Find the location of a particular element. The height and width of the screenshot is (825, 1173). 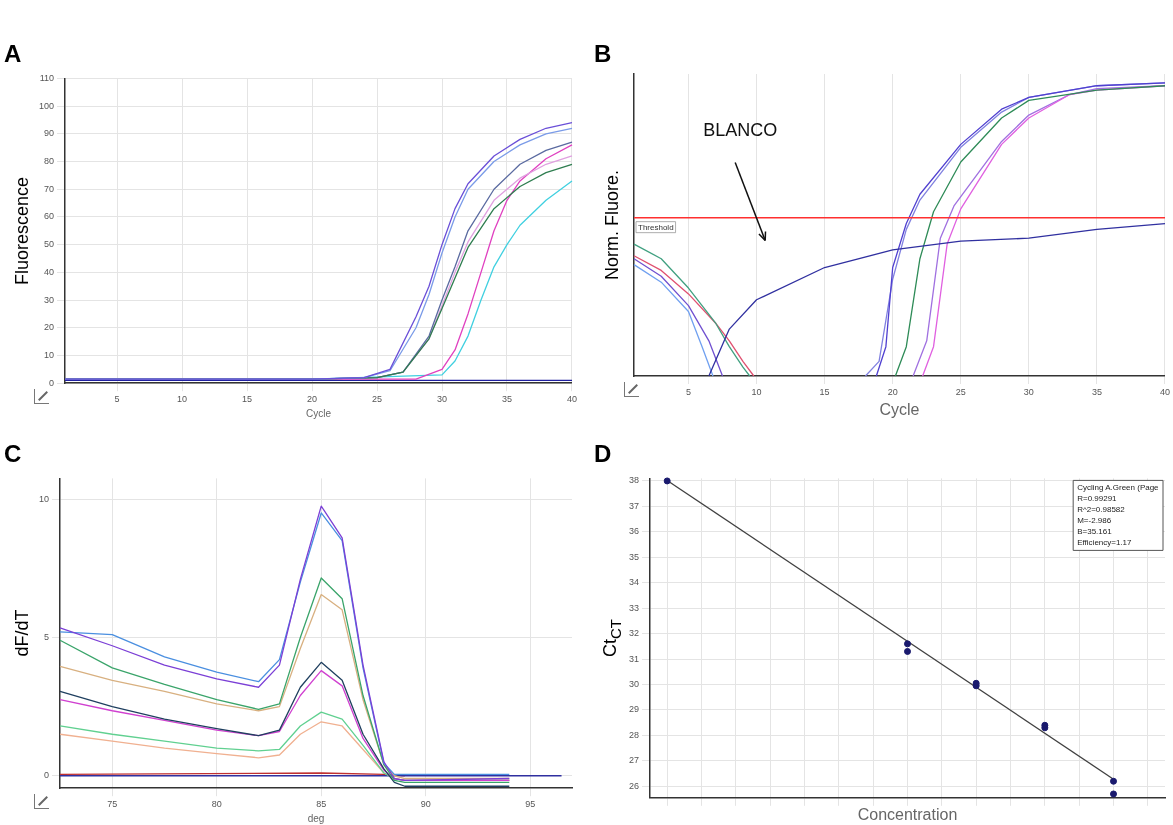

y-tick-label: 60 is located at coordinates (49, 216).